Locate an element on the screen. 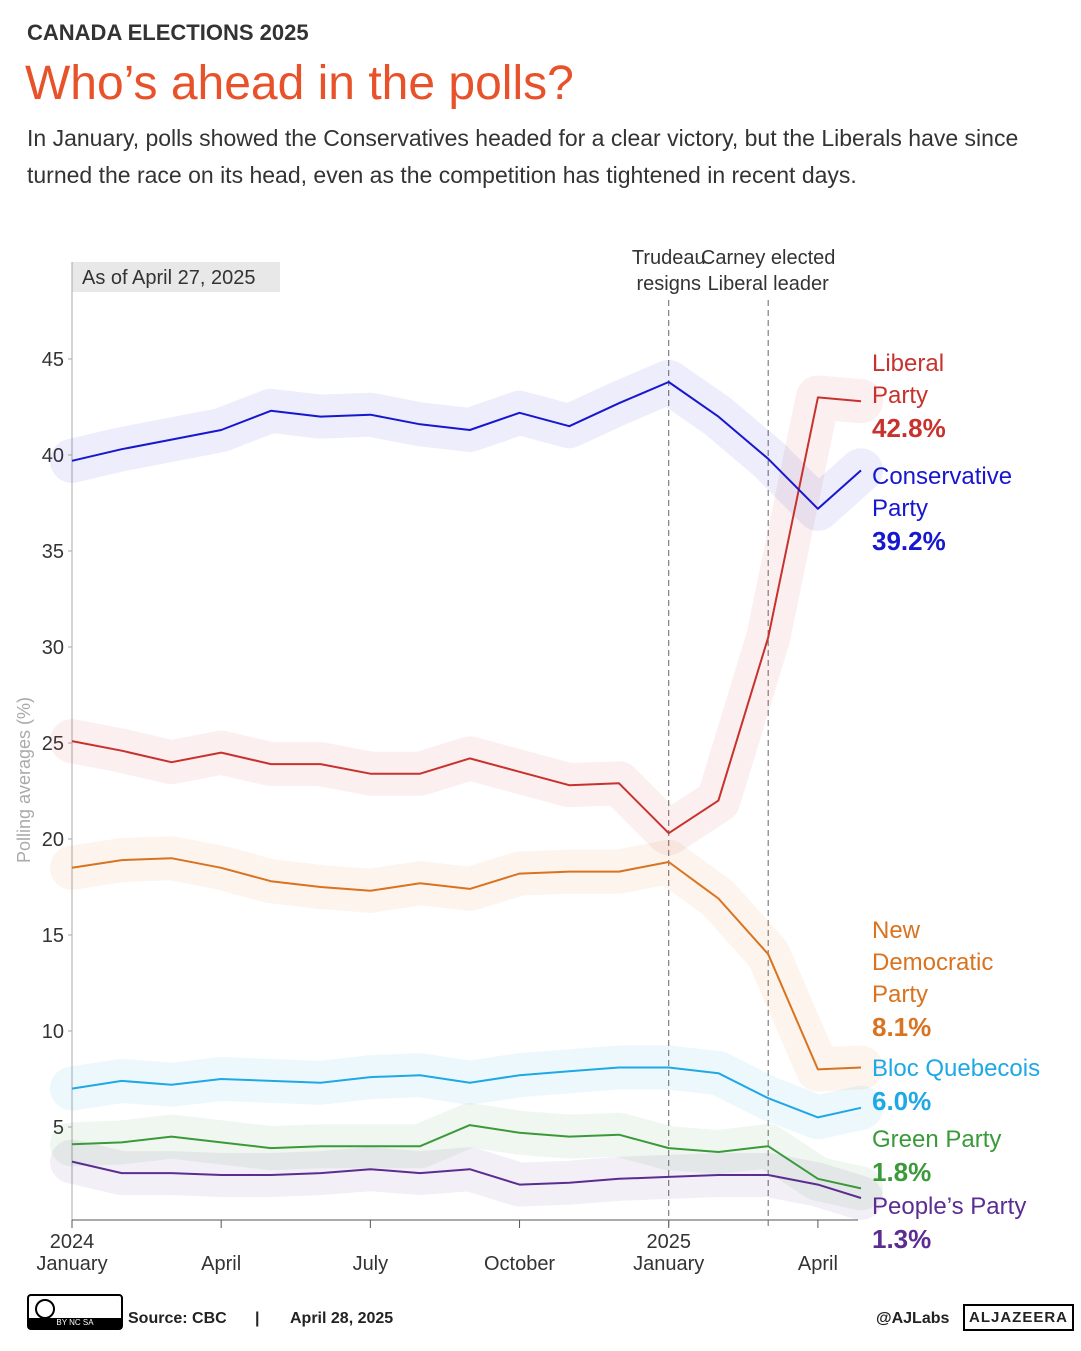  series-label: New Democratic Party 8.1% is located at coordinates (952, 979).